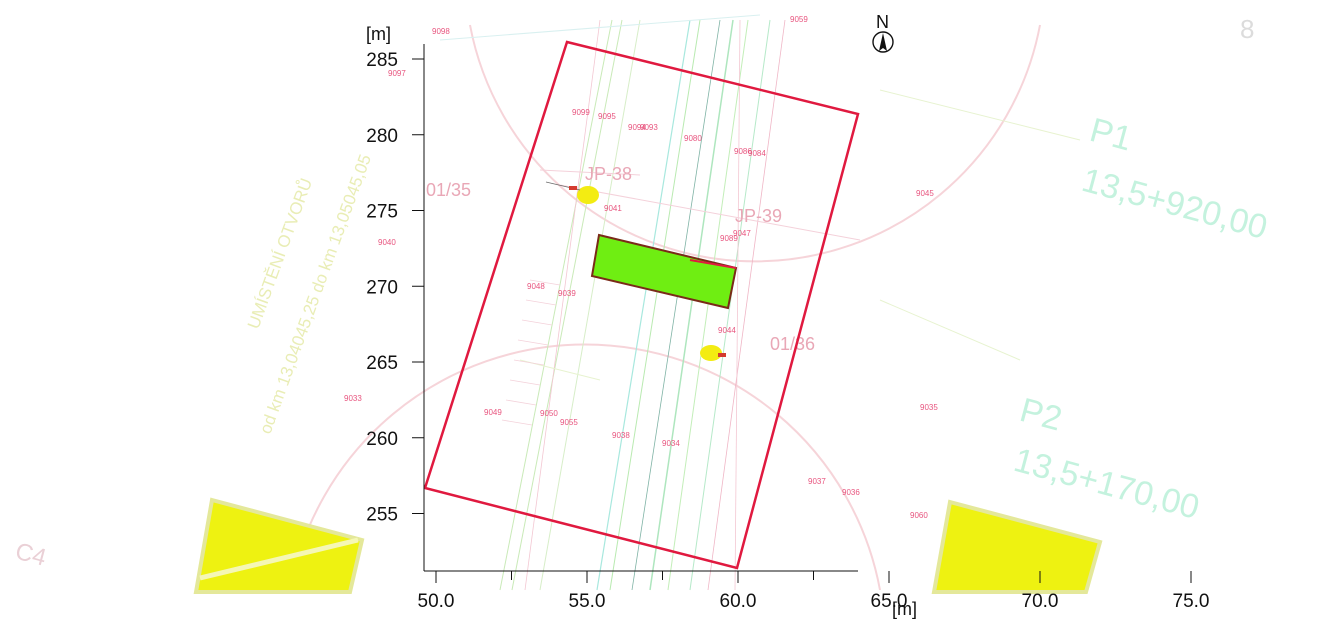 Image resolution: width=1322 pixels, height=621 pixels. I want to click on point-label: 9080, so click(693, 138).